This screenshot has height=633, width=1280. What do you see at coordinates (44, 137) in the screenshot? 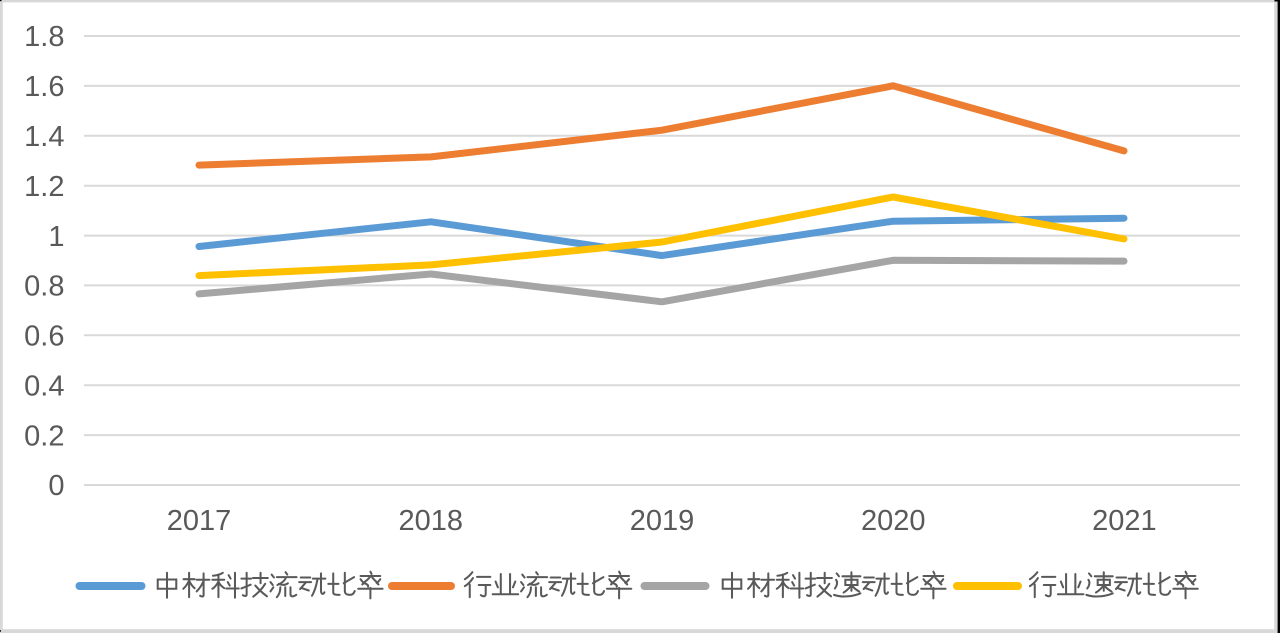
I see `svg-text: 1.4` at bounding box center [44, 137].